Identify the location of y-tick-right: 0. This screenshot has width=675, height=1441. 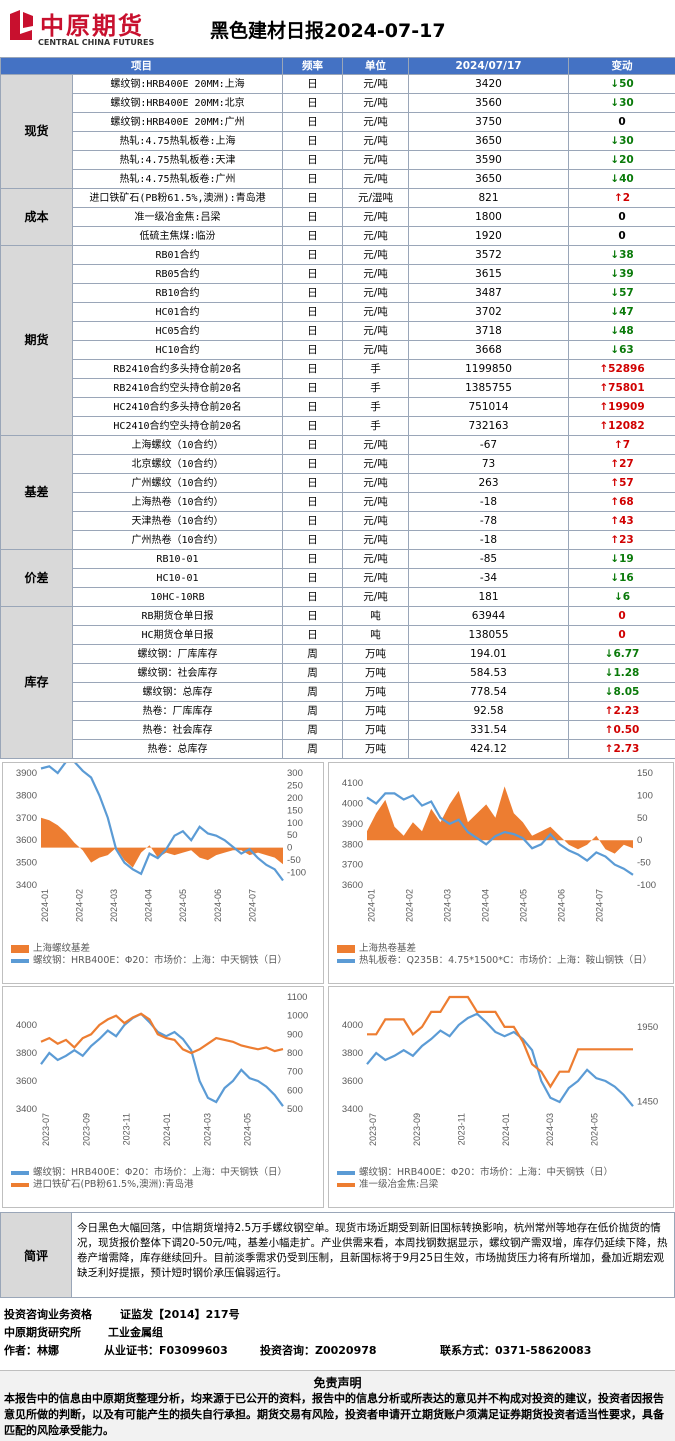
(289, 848).